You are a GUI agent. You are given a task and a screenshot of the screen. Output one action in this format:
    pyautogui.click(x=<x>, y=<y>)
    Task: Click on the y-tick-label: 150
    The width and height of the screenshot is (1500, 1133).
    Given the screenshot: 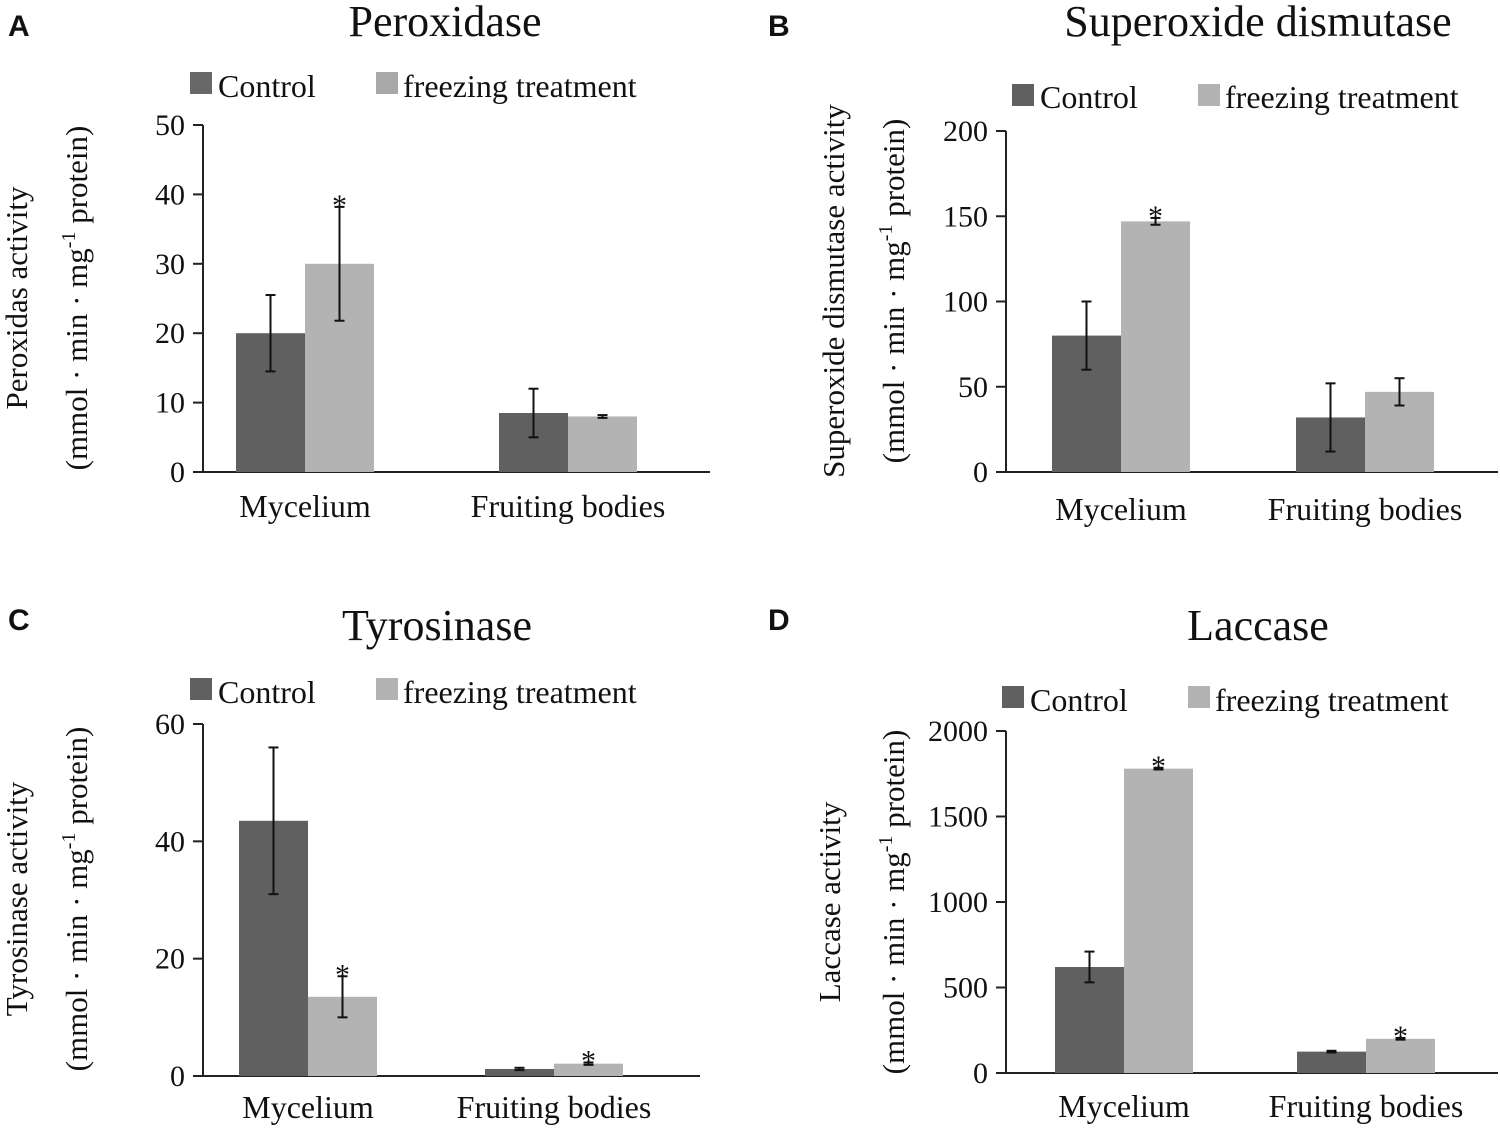 What is the action you would take?
    pyautogui.click(x=965, y=216)
    